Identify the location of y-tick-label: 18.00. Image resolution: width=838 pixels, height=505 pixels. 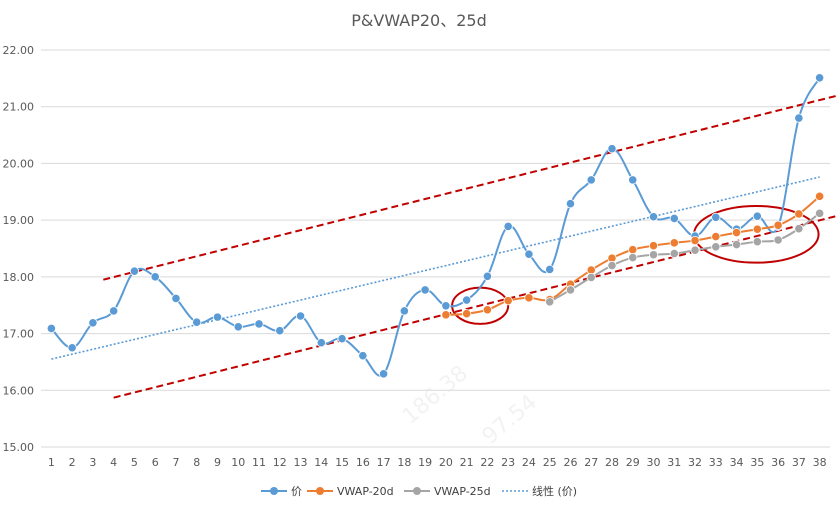
(19, 277).